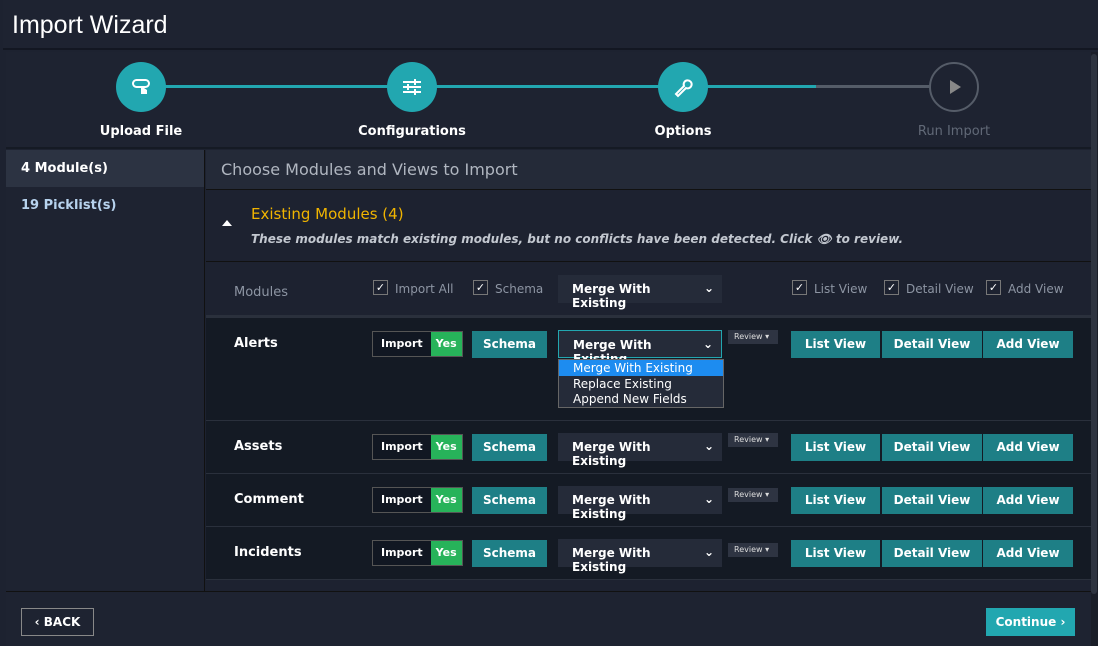  What do you see at coordinates (940, 289) in the screenshot?
I see `detail-view-label: Detail View` at bounding box center [940, 289].